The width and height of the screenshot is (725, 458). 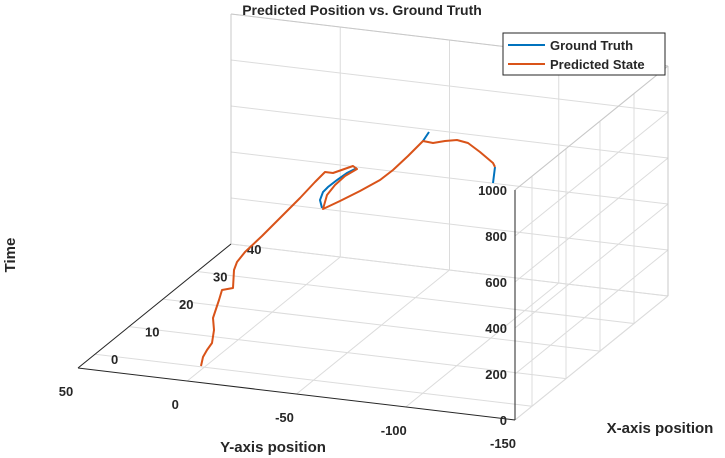 What do you see at coordinates (496, 236) in the screenshot?
I see `z-tick-label: 800` at bounding box center [496, 236].